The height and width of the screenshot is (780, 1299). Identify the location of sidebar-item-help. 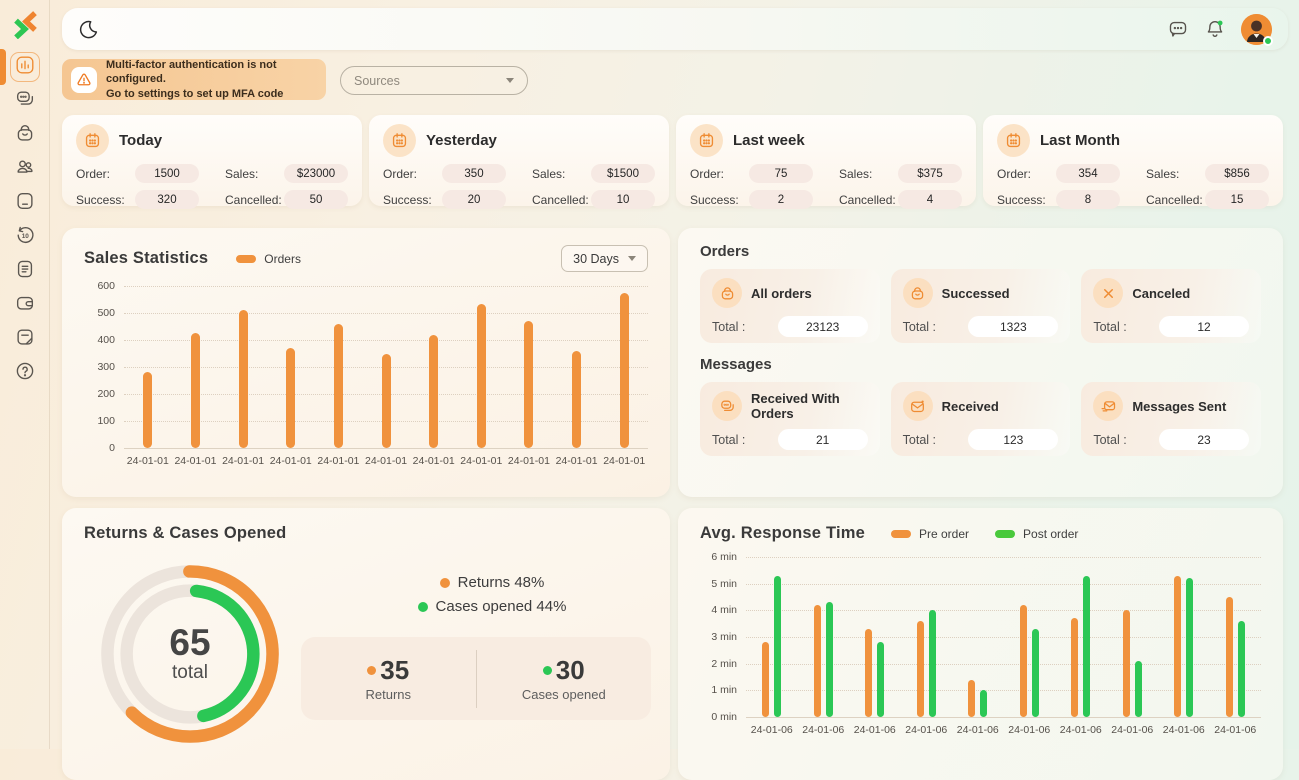
(25, 373).